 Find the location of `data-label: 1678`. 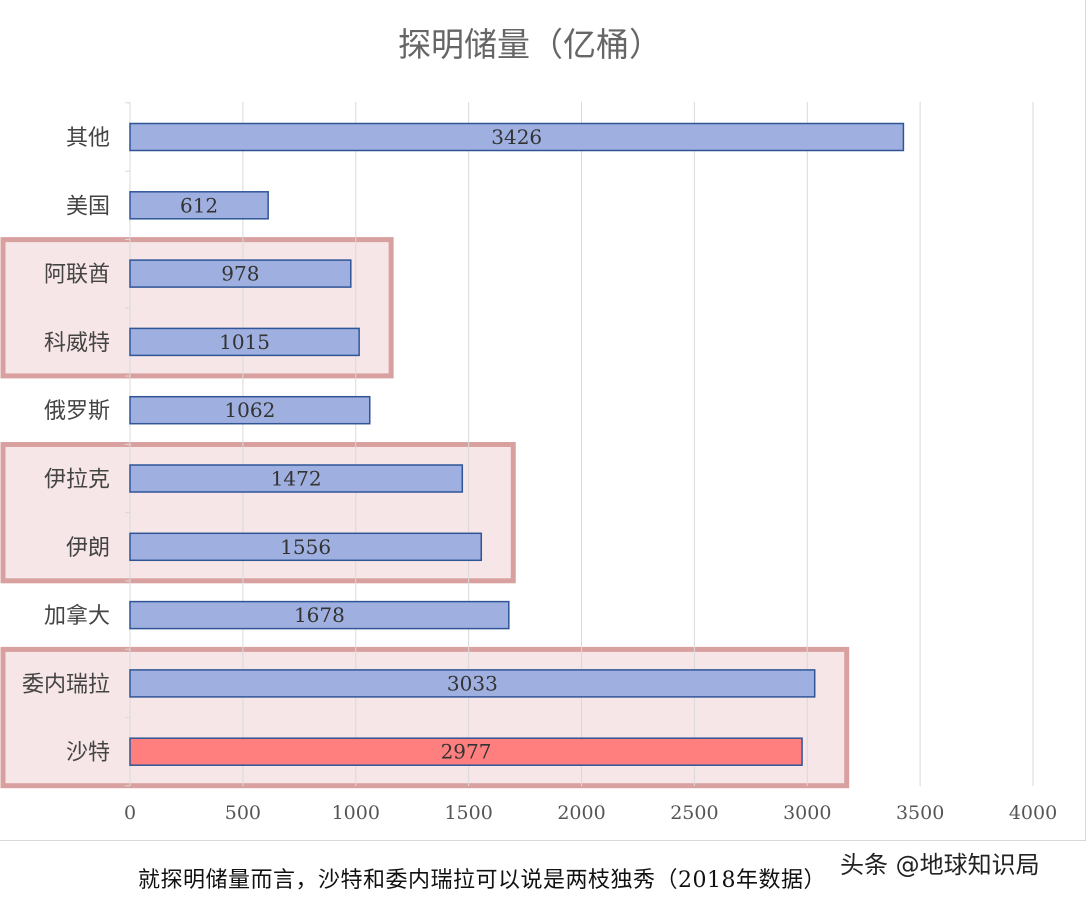

data-label: 1678 is located at coordinates (319, 615).